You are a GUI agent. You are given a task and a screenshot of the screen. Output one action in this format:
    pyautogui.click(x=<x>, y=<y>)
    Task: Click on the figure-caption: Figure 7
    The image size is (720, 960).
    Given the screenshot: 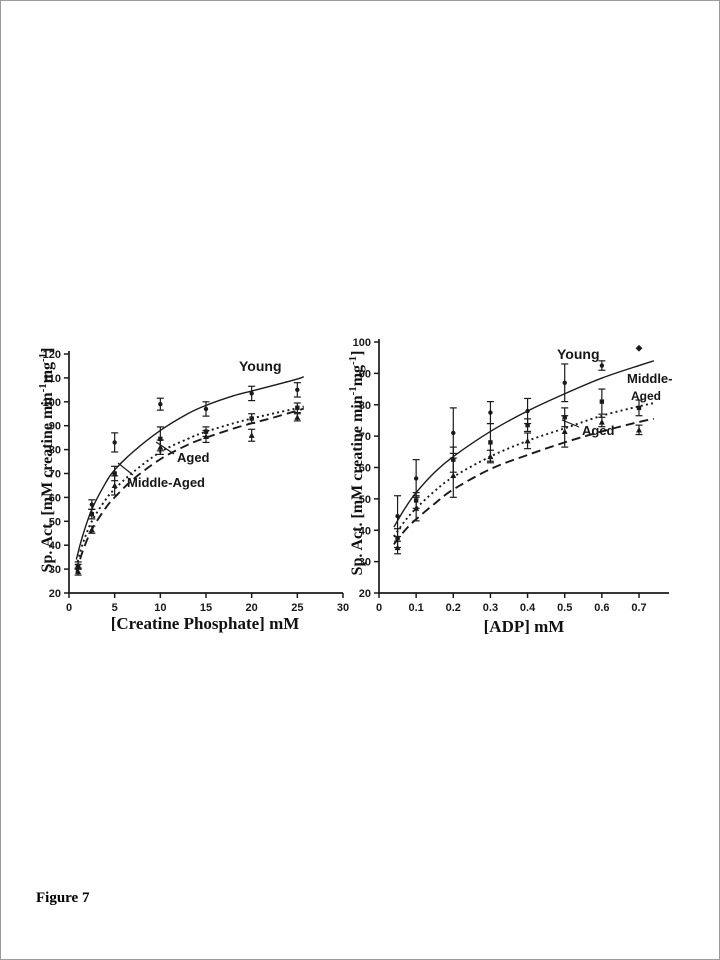 What is the action you would take?
    pyautogui.click(x=63, y=898)
    